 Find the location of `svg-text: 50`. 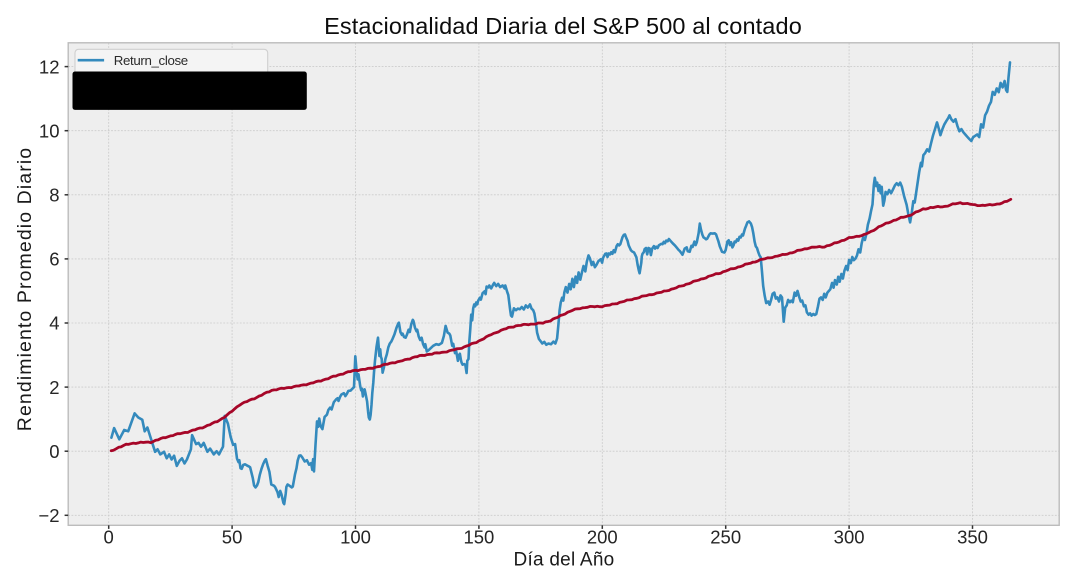

svg-text: 50 is located at coordinates (232, 537).